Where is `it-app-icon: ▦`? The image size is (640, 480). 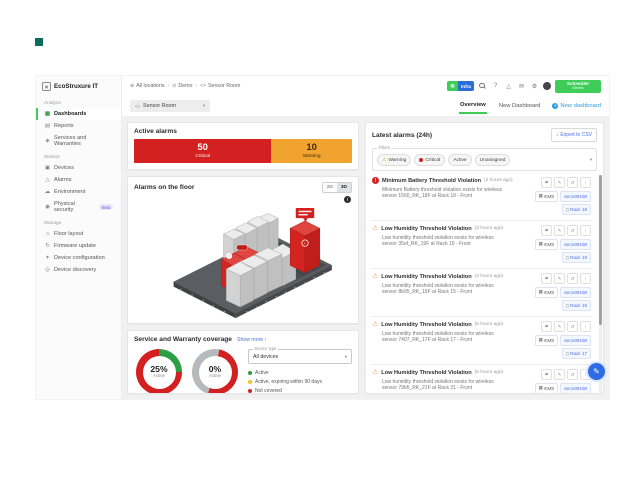 it-app-icon: ▦ is located at coordinates (453, 86).